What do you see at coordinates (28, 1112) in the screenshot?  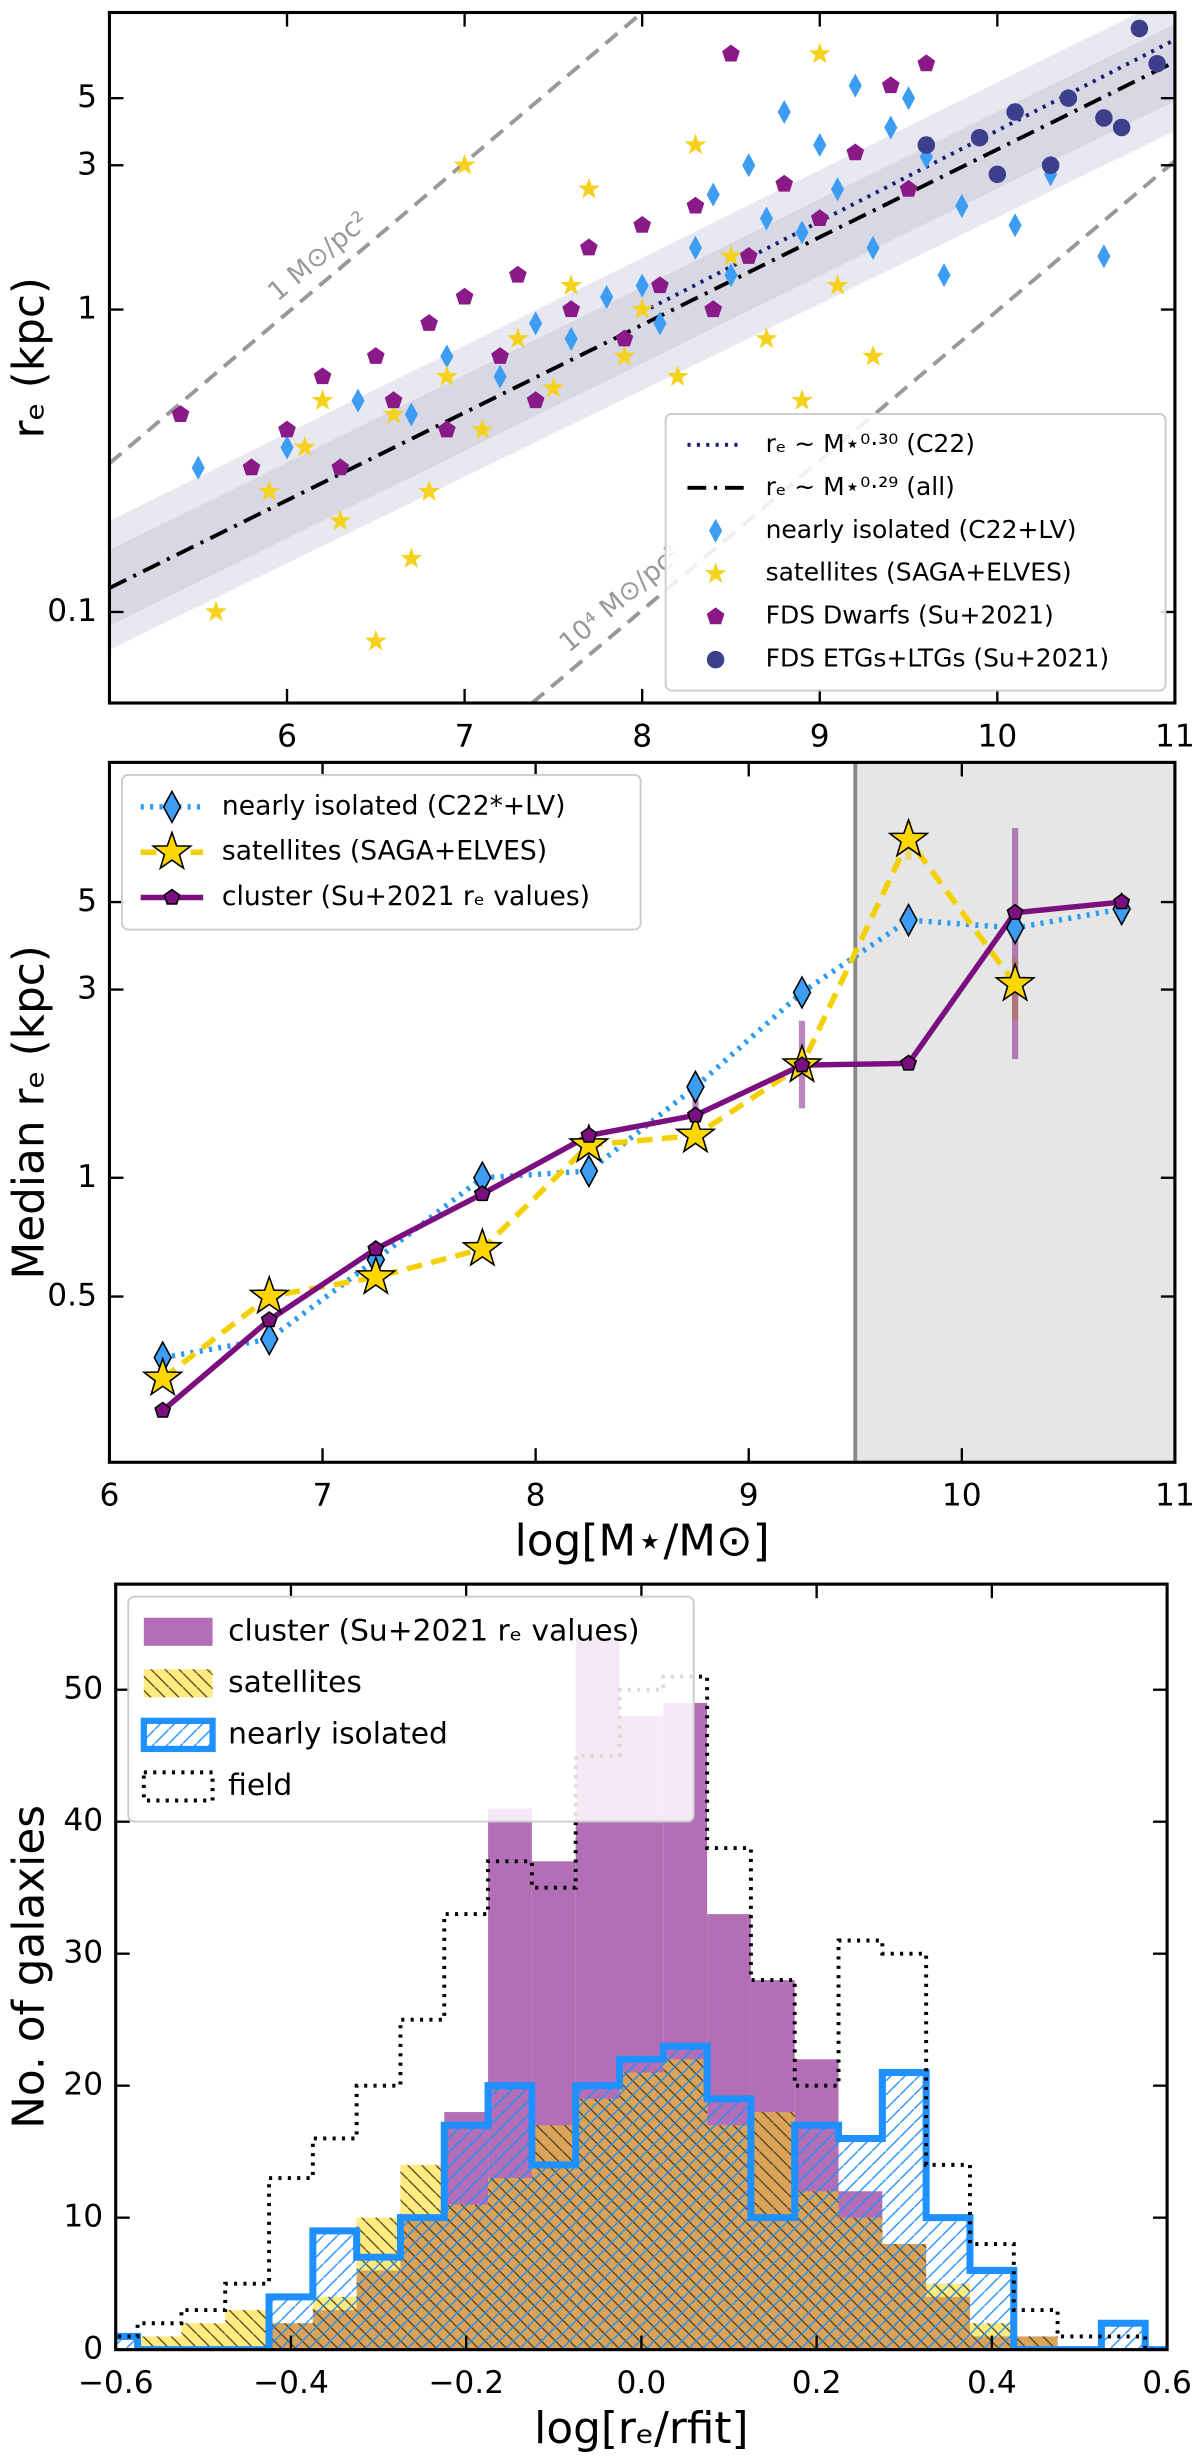 I see `y-axis-label: Median rₑ (kpc)` at bounding box center [28, 1112].